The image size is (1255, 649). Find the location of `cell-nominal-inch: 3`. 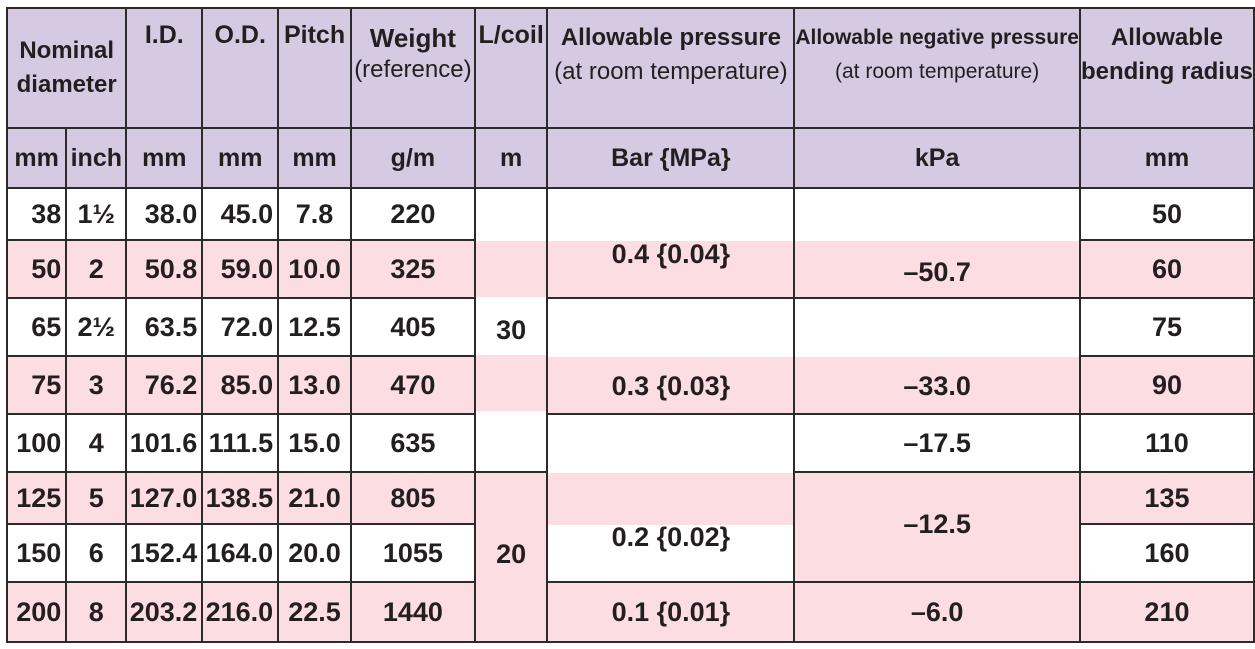

cell-nominal-inch: 3 is located at coordinates (96, 385).